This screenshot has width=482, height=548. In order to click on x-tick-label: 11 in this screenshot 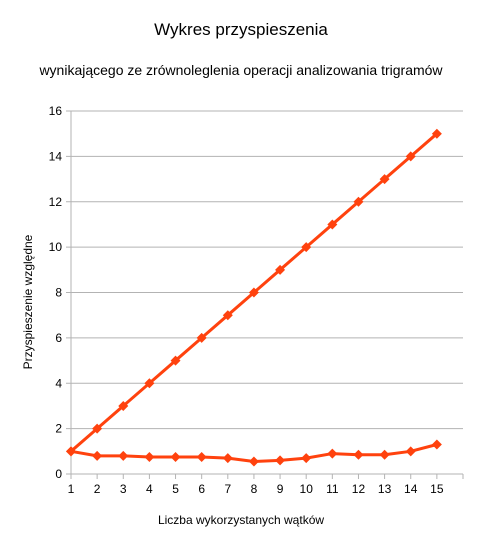, I will do `click(332, 489)`.